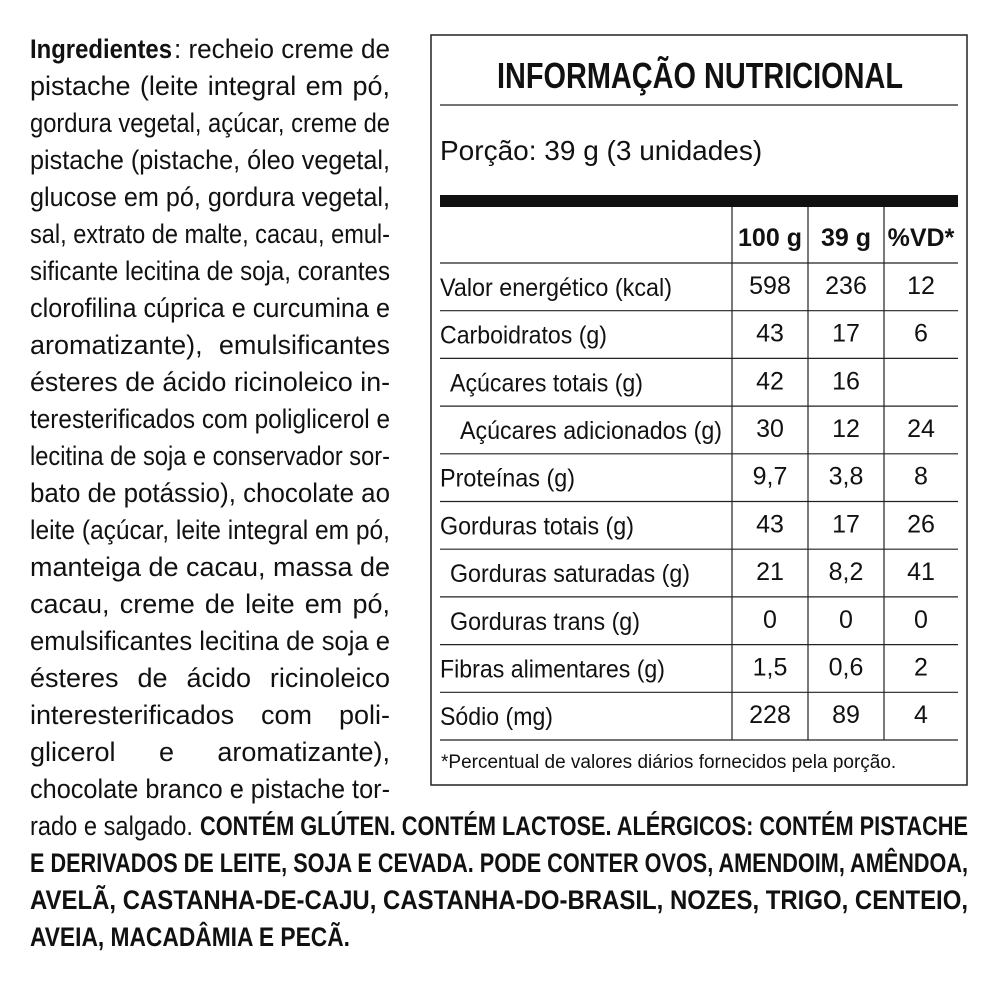 The height and width of the screenshot is (1000, 1000). I want to click on nutrient-label: Gorduras totais (g), so click(537, 526).